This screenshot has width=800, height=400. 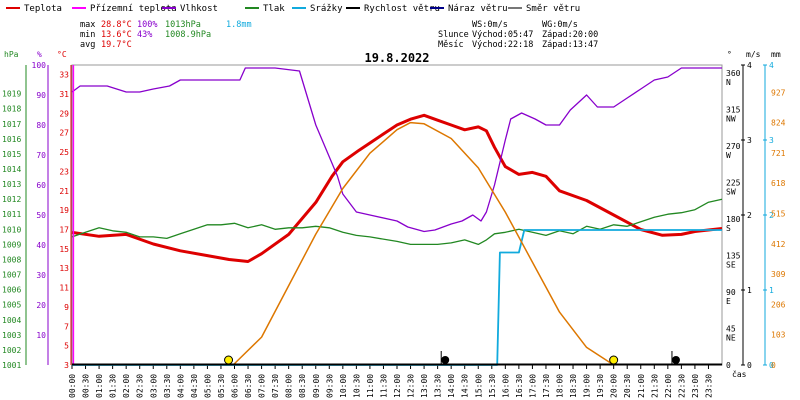 What do you see at coordinates (560, 386) in the screenshot?
I see `x-tick-label: 18:00` at bounding box center [560, 386].